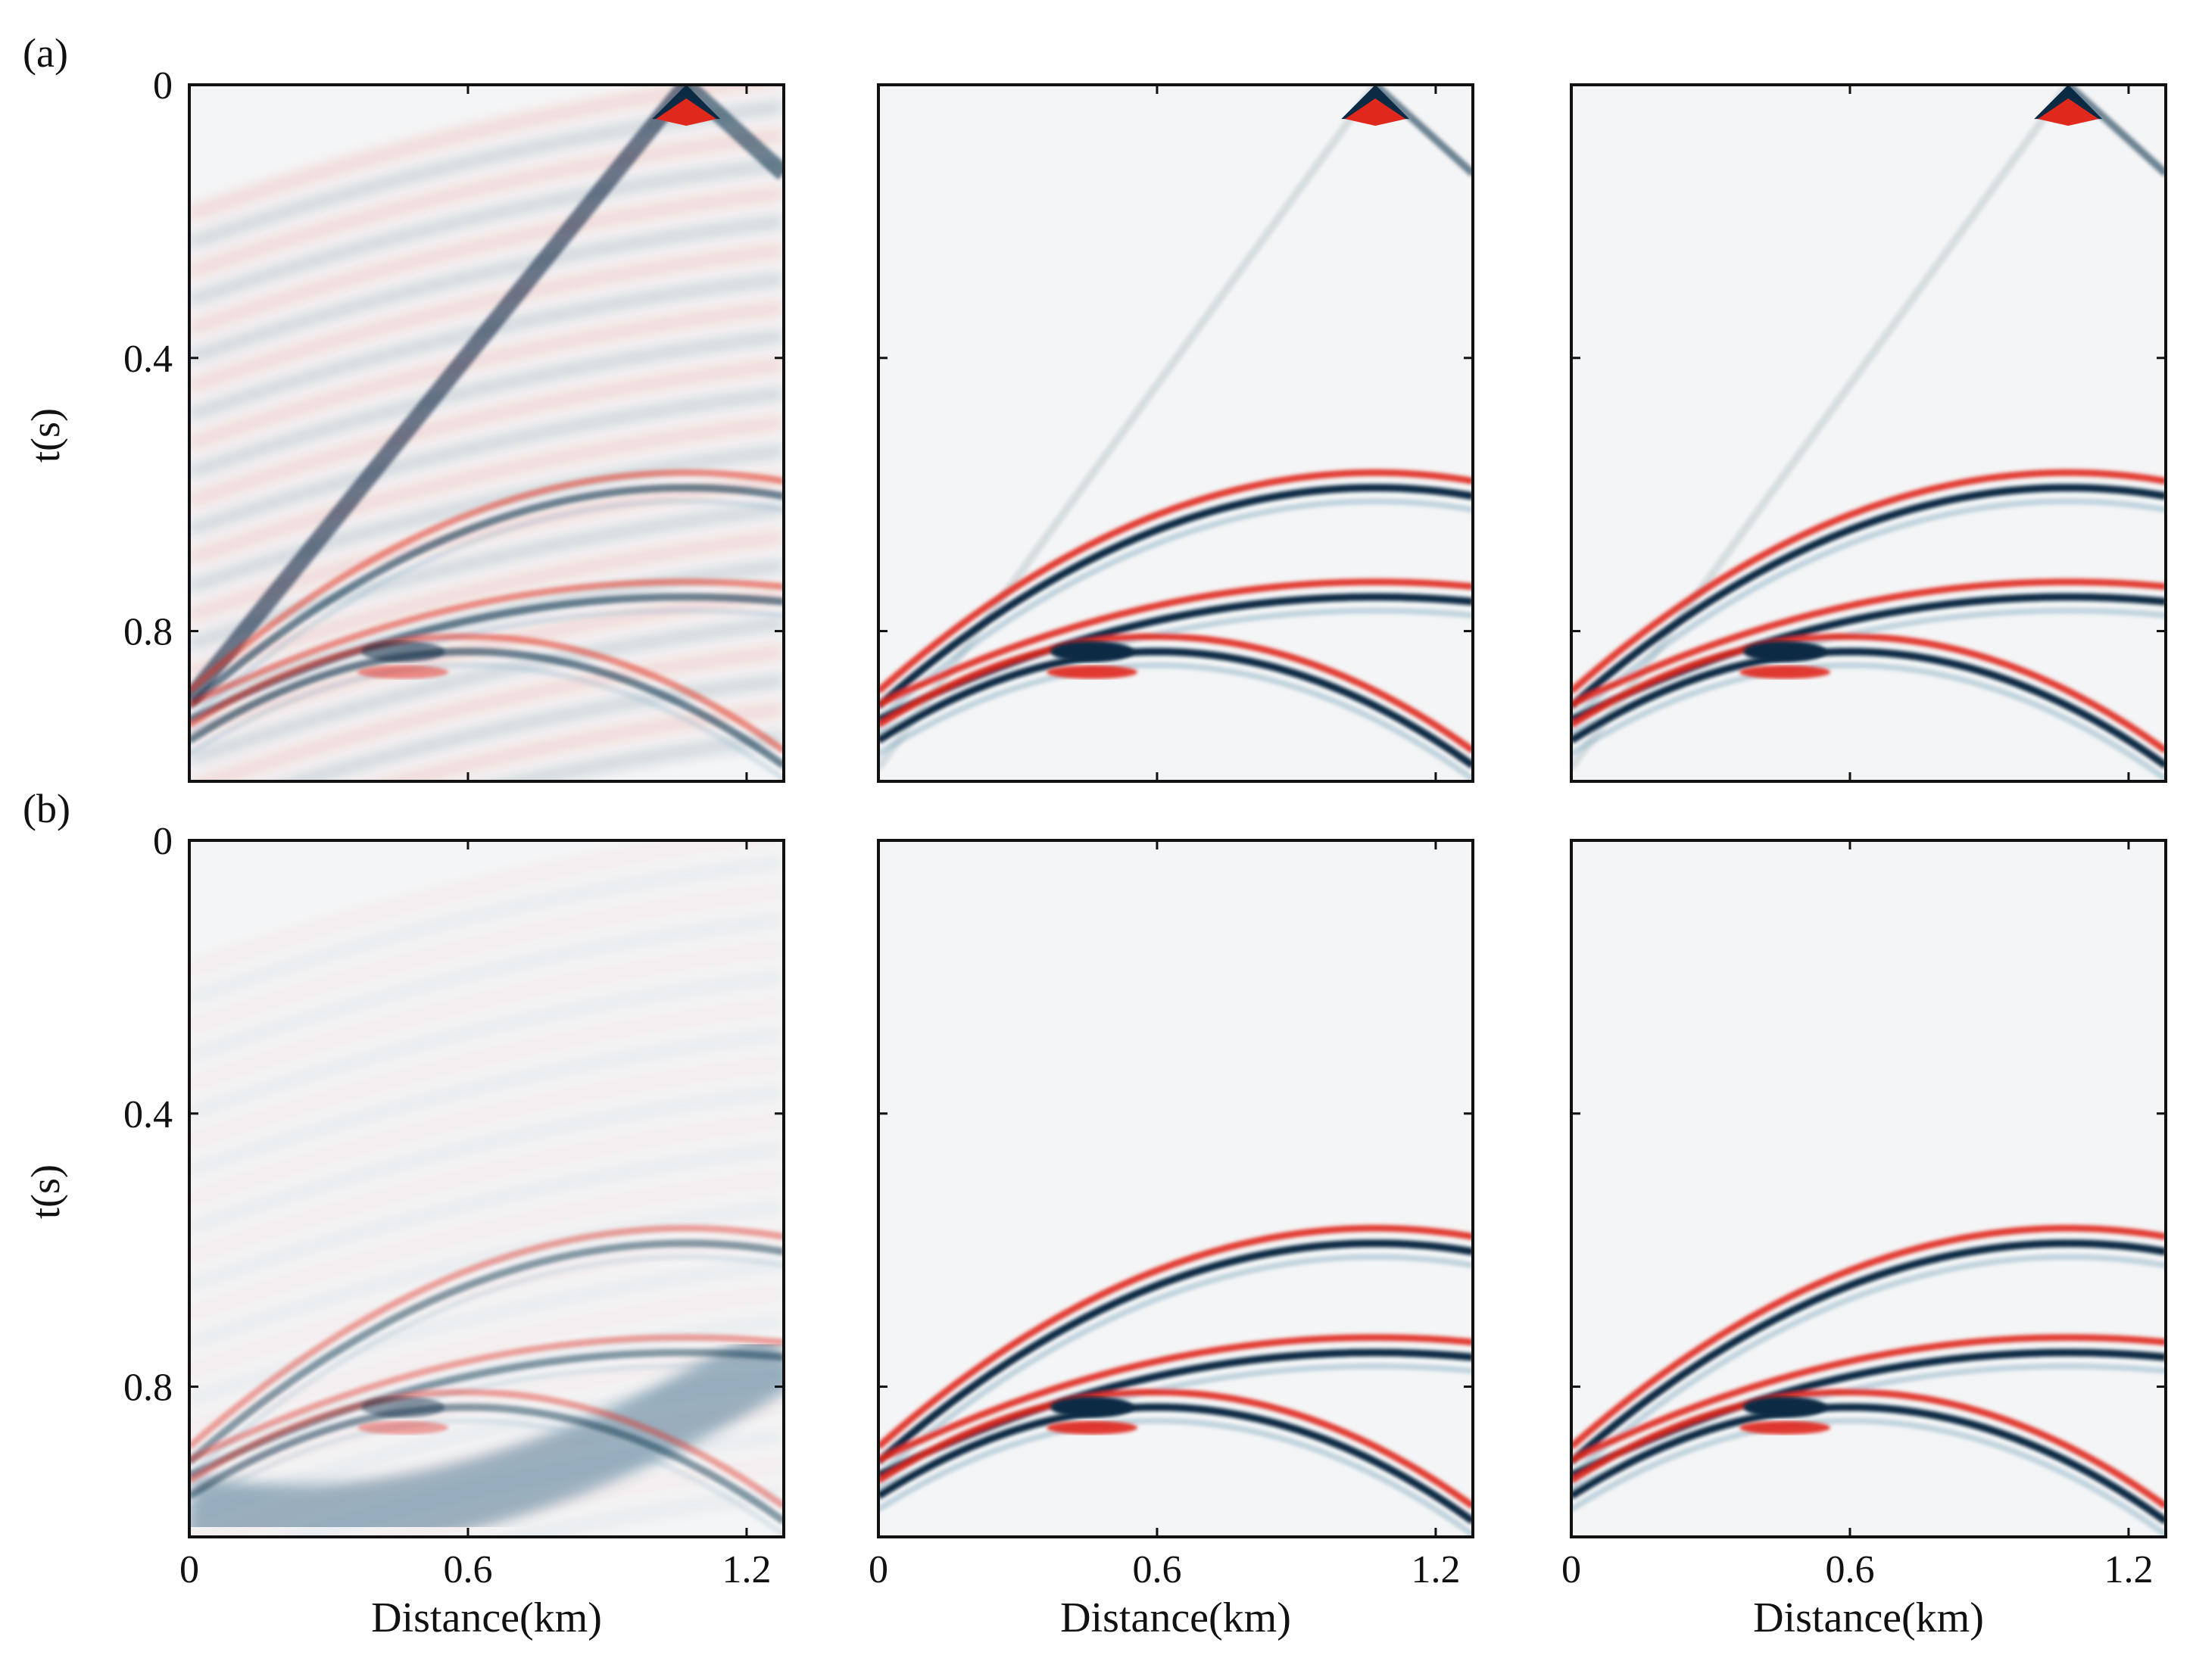  I want to click on panel-a-1: 0 0.4 0.8, so click(454, 423).